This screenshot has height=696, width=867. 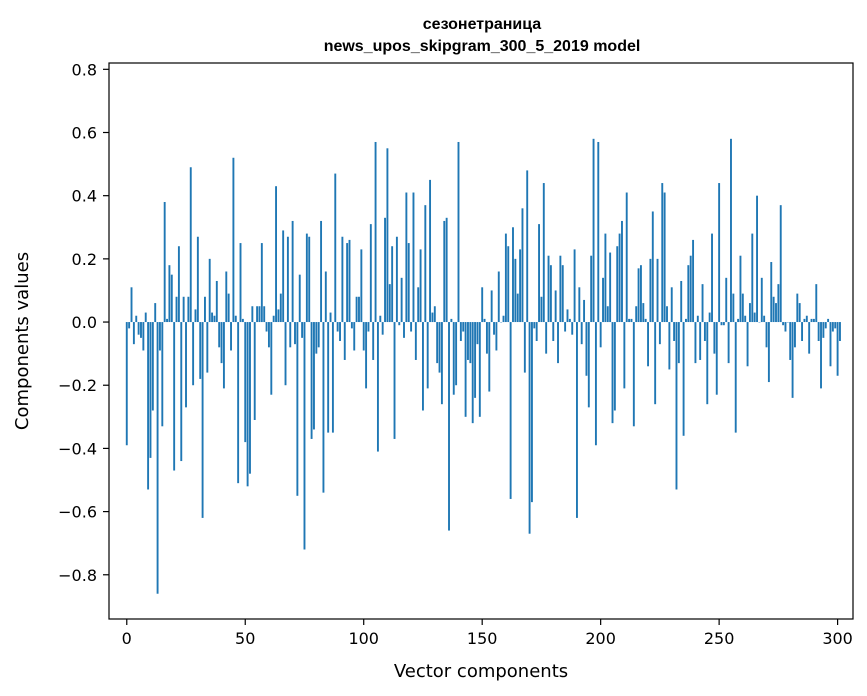 What do you see at coordinates (84, 322) in the screenshot?
I see `y-tick-label: 0.0` at bounding box center [84, 322].